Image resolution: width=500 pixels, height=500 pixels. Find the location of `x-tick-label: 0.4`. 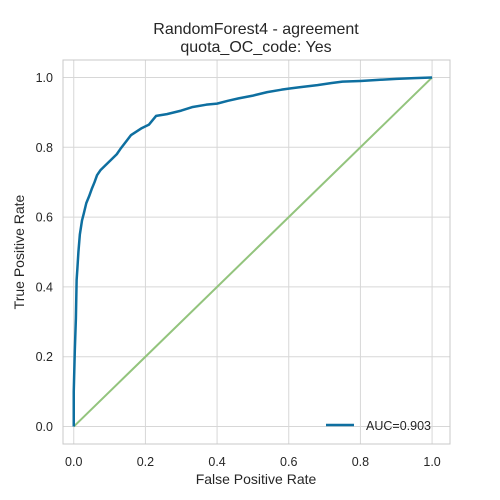

x-tick-label: 0.4 is located at coordinates (216, 462).